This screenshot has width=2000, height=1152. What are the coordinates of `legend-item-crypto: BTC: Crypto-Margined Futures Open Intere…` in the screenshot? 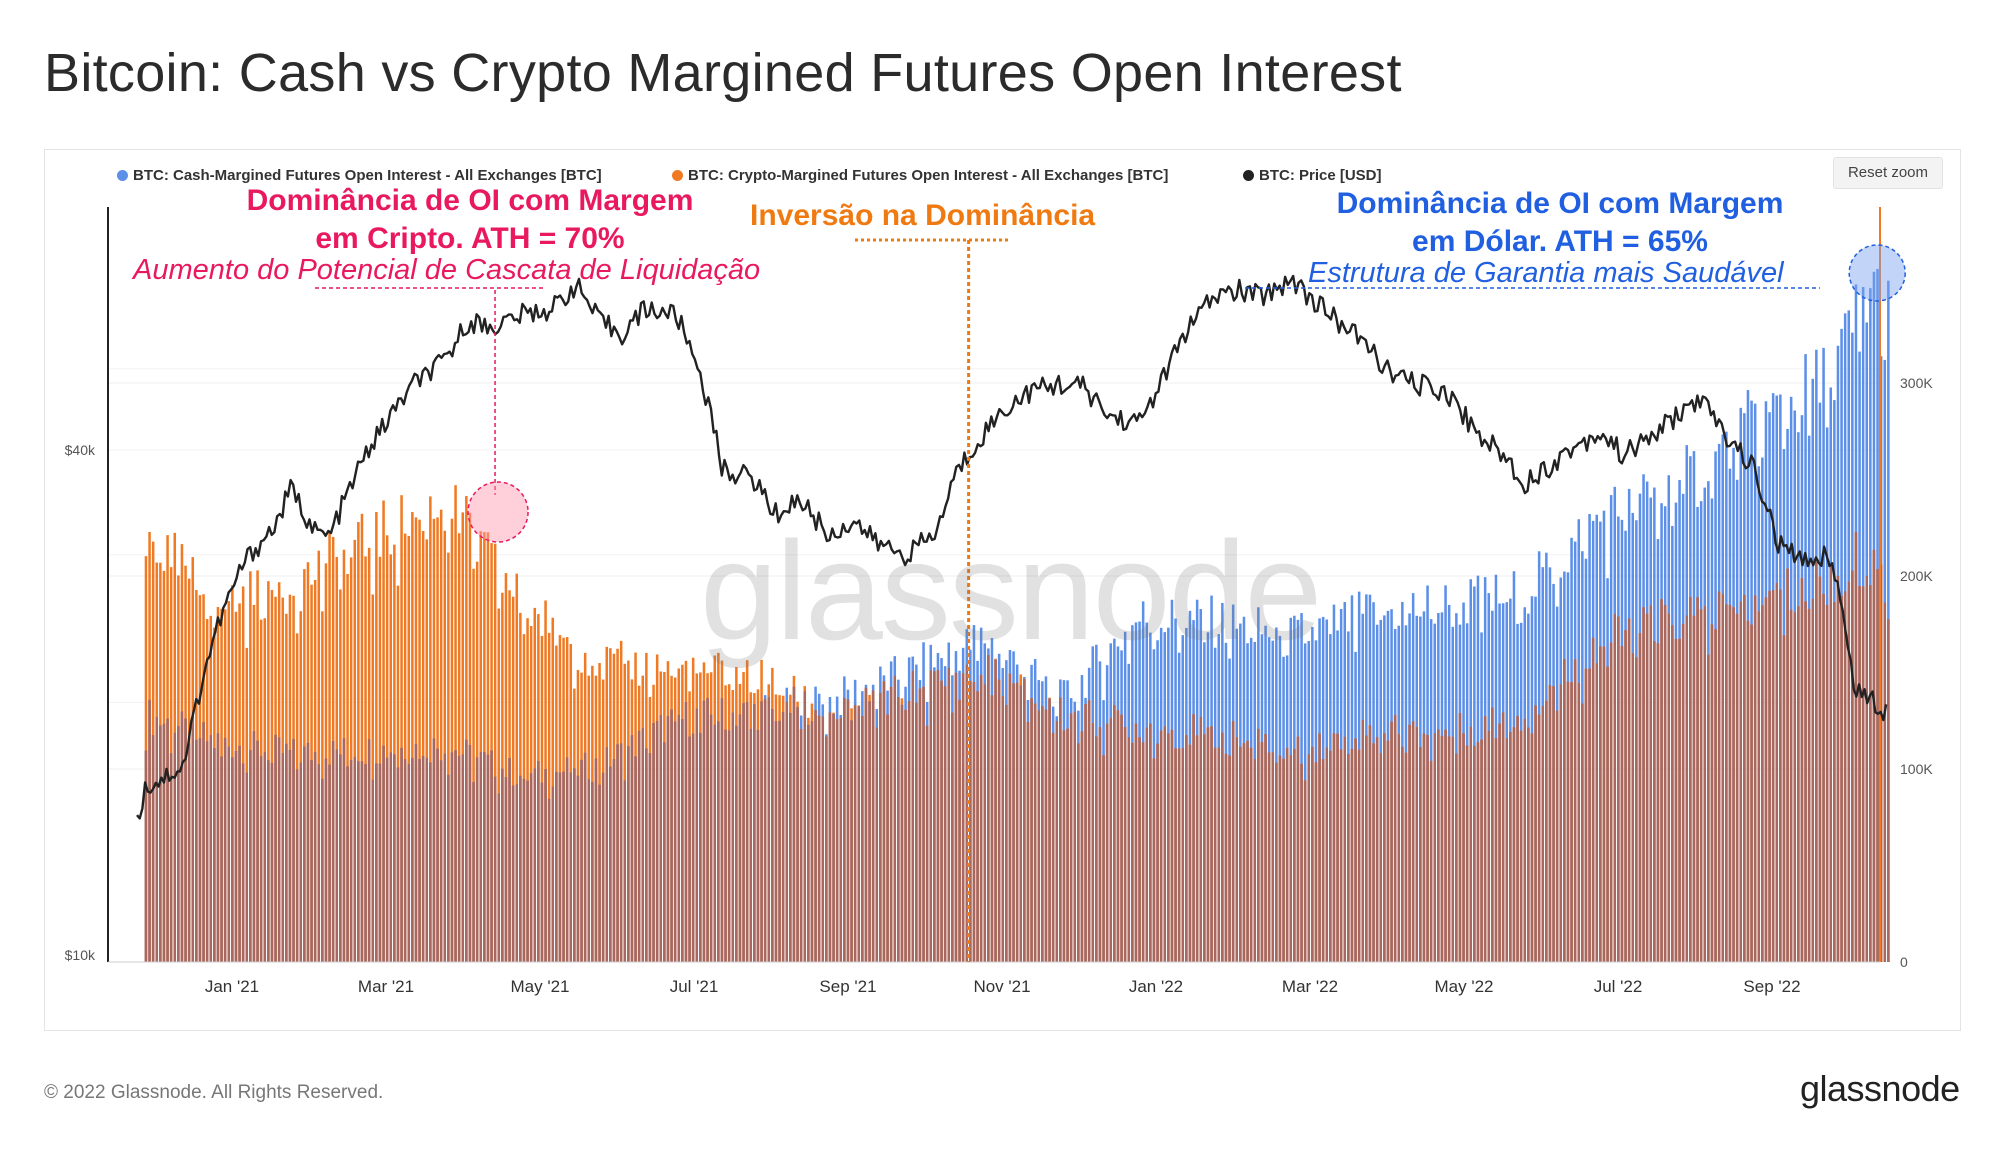 It's located at (920, 175).